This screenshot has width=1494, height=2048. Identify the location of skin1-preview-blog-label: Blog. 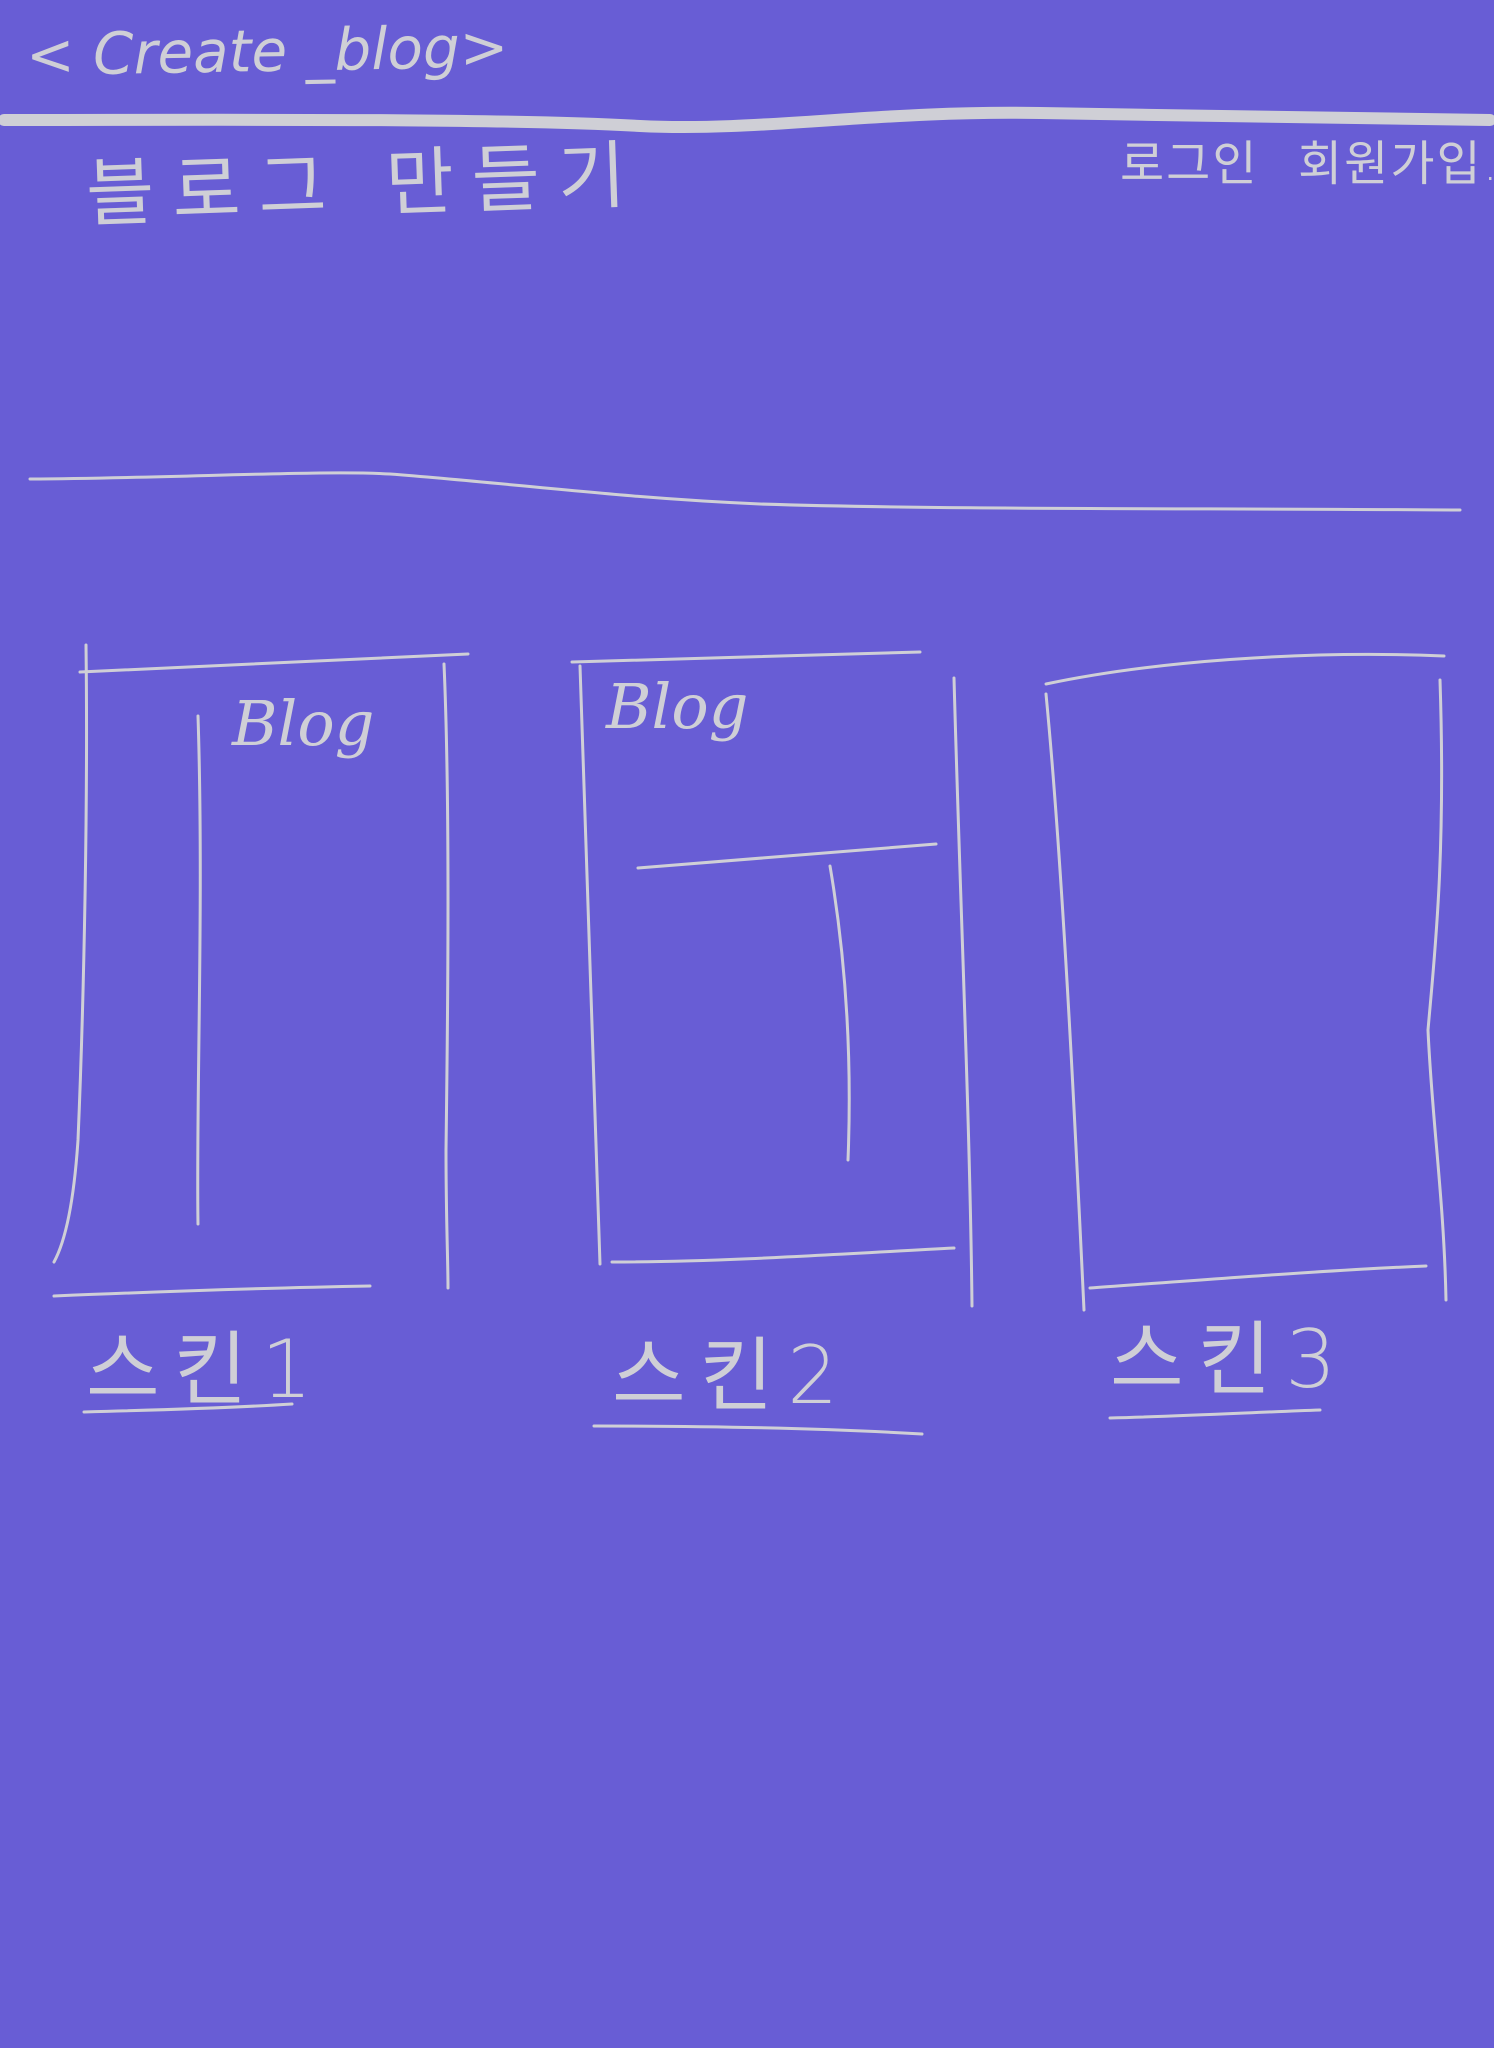
(303, 723).